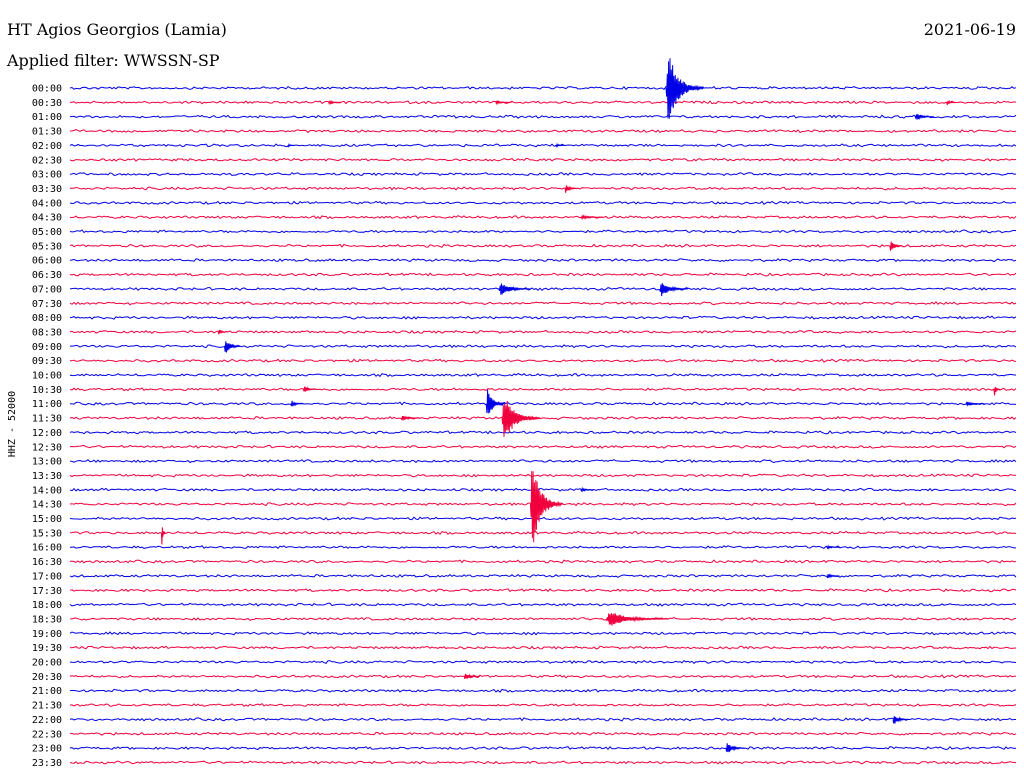 The height and width of the screenshot is (780, 1024). What do you see at coordinates (47, 505) in the screenshot?
I see `row-time-label: 14:30` at bounding box center [47, 505].